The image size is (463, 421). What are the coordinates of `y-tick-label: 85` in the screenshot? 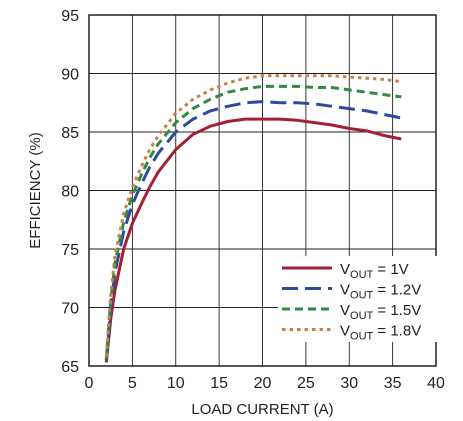 It's located at (70, 133).